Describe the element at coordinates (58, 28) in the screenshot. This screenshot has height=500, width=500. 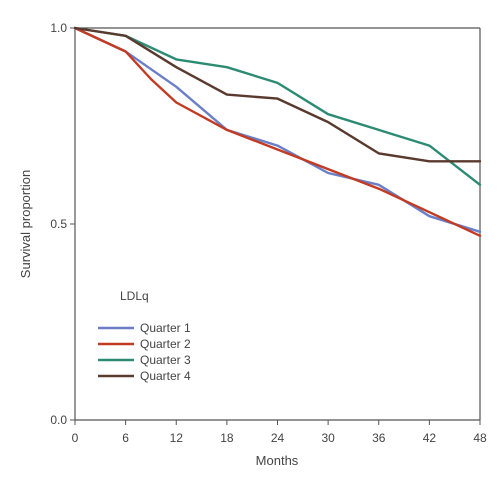
I see `y-tick-label: 1.0` at that location.